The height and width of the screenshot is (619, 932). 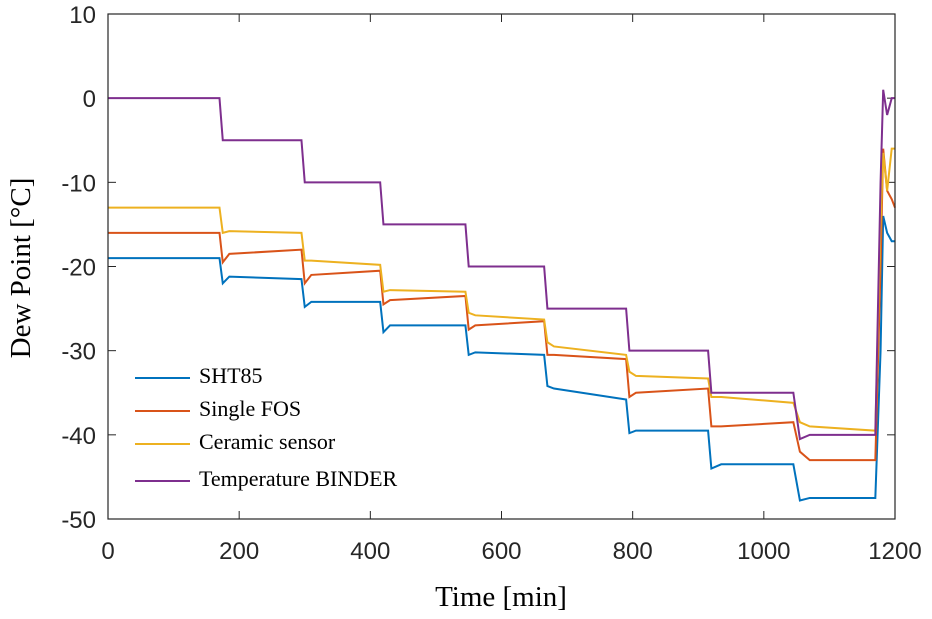 What do you see at coordinates (370, 551) in the screenshot?
I see `x-tick-label: 400` at bounding box center [370, 551].